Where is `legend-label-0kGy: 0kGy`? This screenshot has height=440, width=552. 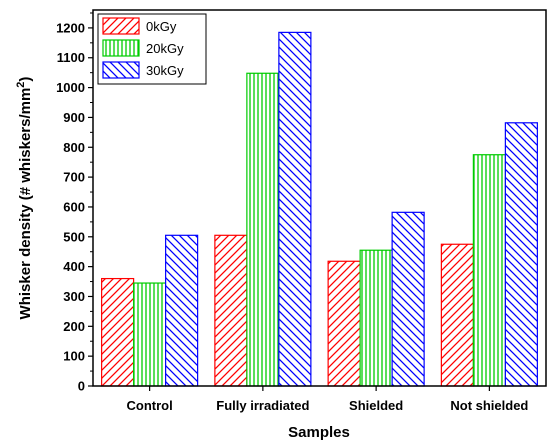 legend-label-0kGy: 0kGy is located at coordinates (161, 26).